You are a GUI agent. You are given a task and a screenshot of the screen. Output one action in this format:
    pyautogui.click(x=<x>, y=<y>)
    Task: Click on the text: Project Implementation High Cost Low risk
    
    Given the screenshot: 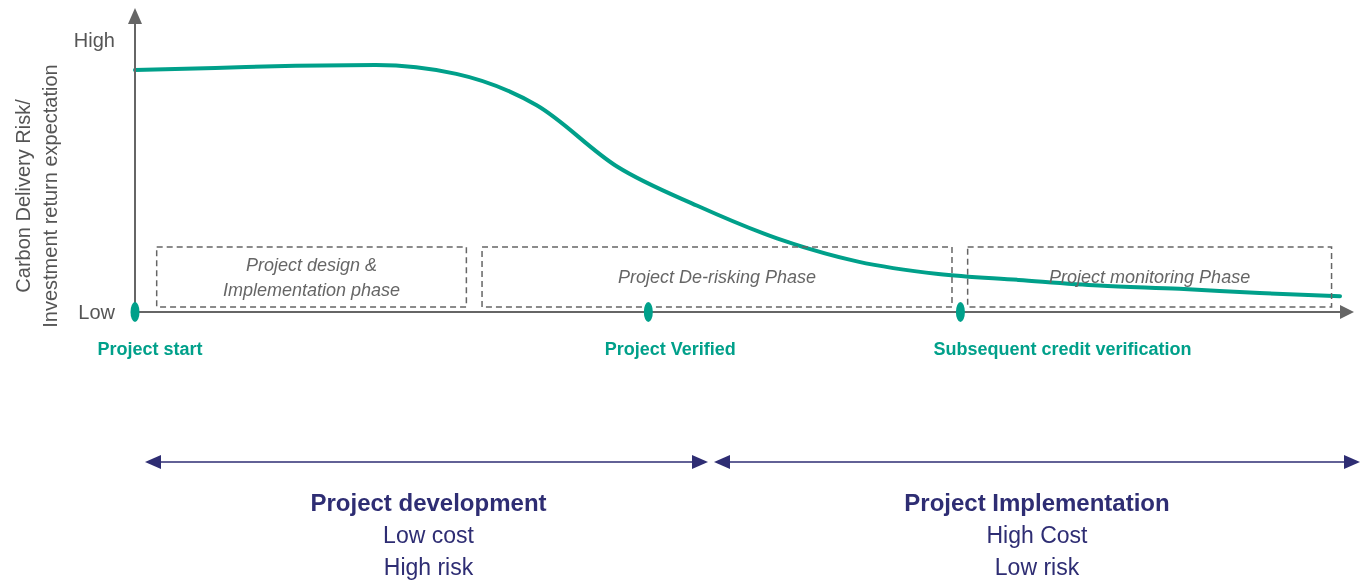 What is the action you would take?
    pyautogui.click(x=1037, y=535)
    